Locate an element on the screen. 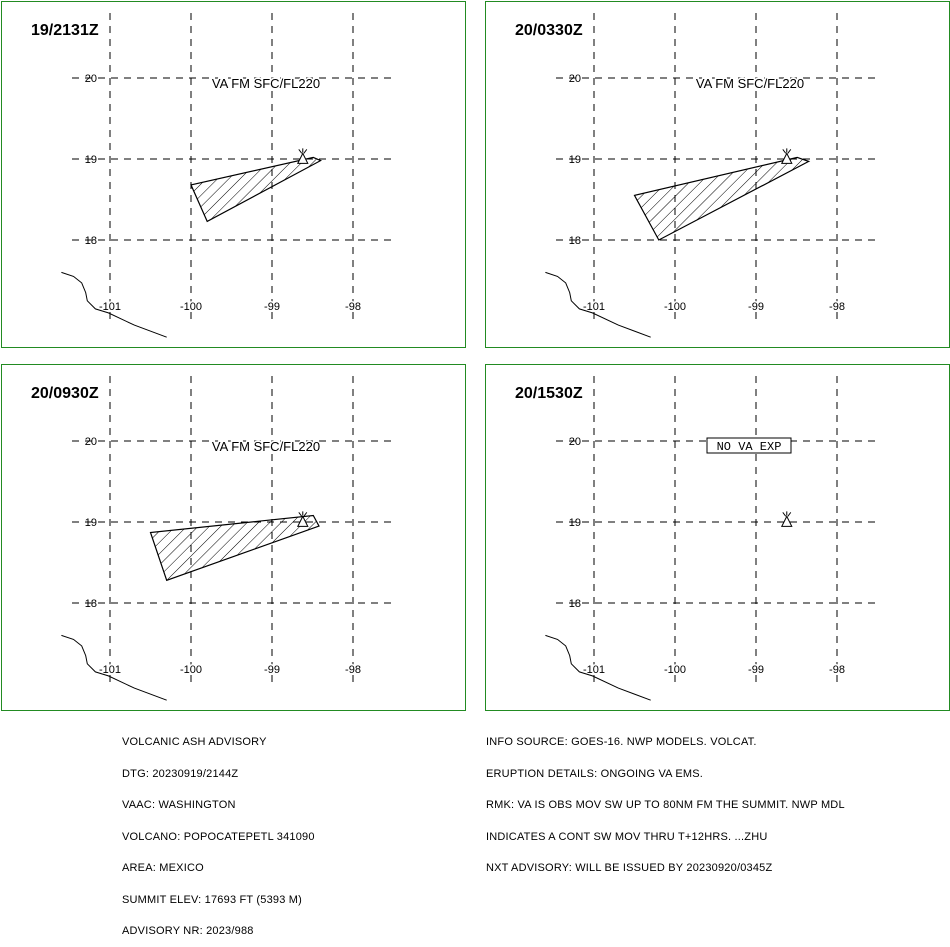 This screenshot has height=947, width=950. advisory-line: SUMMIT ELEV: 17693 FT (5393 M) is located at coordinates (212, 899).